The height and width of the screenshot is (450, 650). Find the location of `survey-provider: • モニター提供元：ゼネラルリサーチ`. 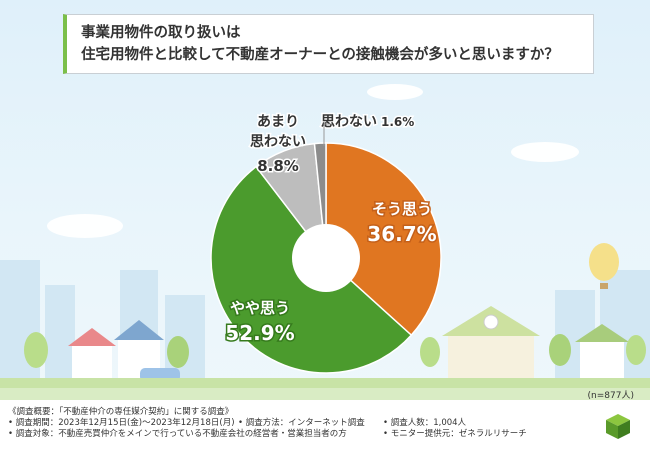

survey-provider: • モニター提供元：ゼネラルリサーチ is located at coordinates (455, 434).